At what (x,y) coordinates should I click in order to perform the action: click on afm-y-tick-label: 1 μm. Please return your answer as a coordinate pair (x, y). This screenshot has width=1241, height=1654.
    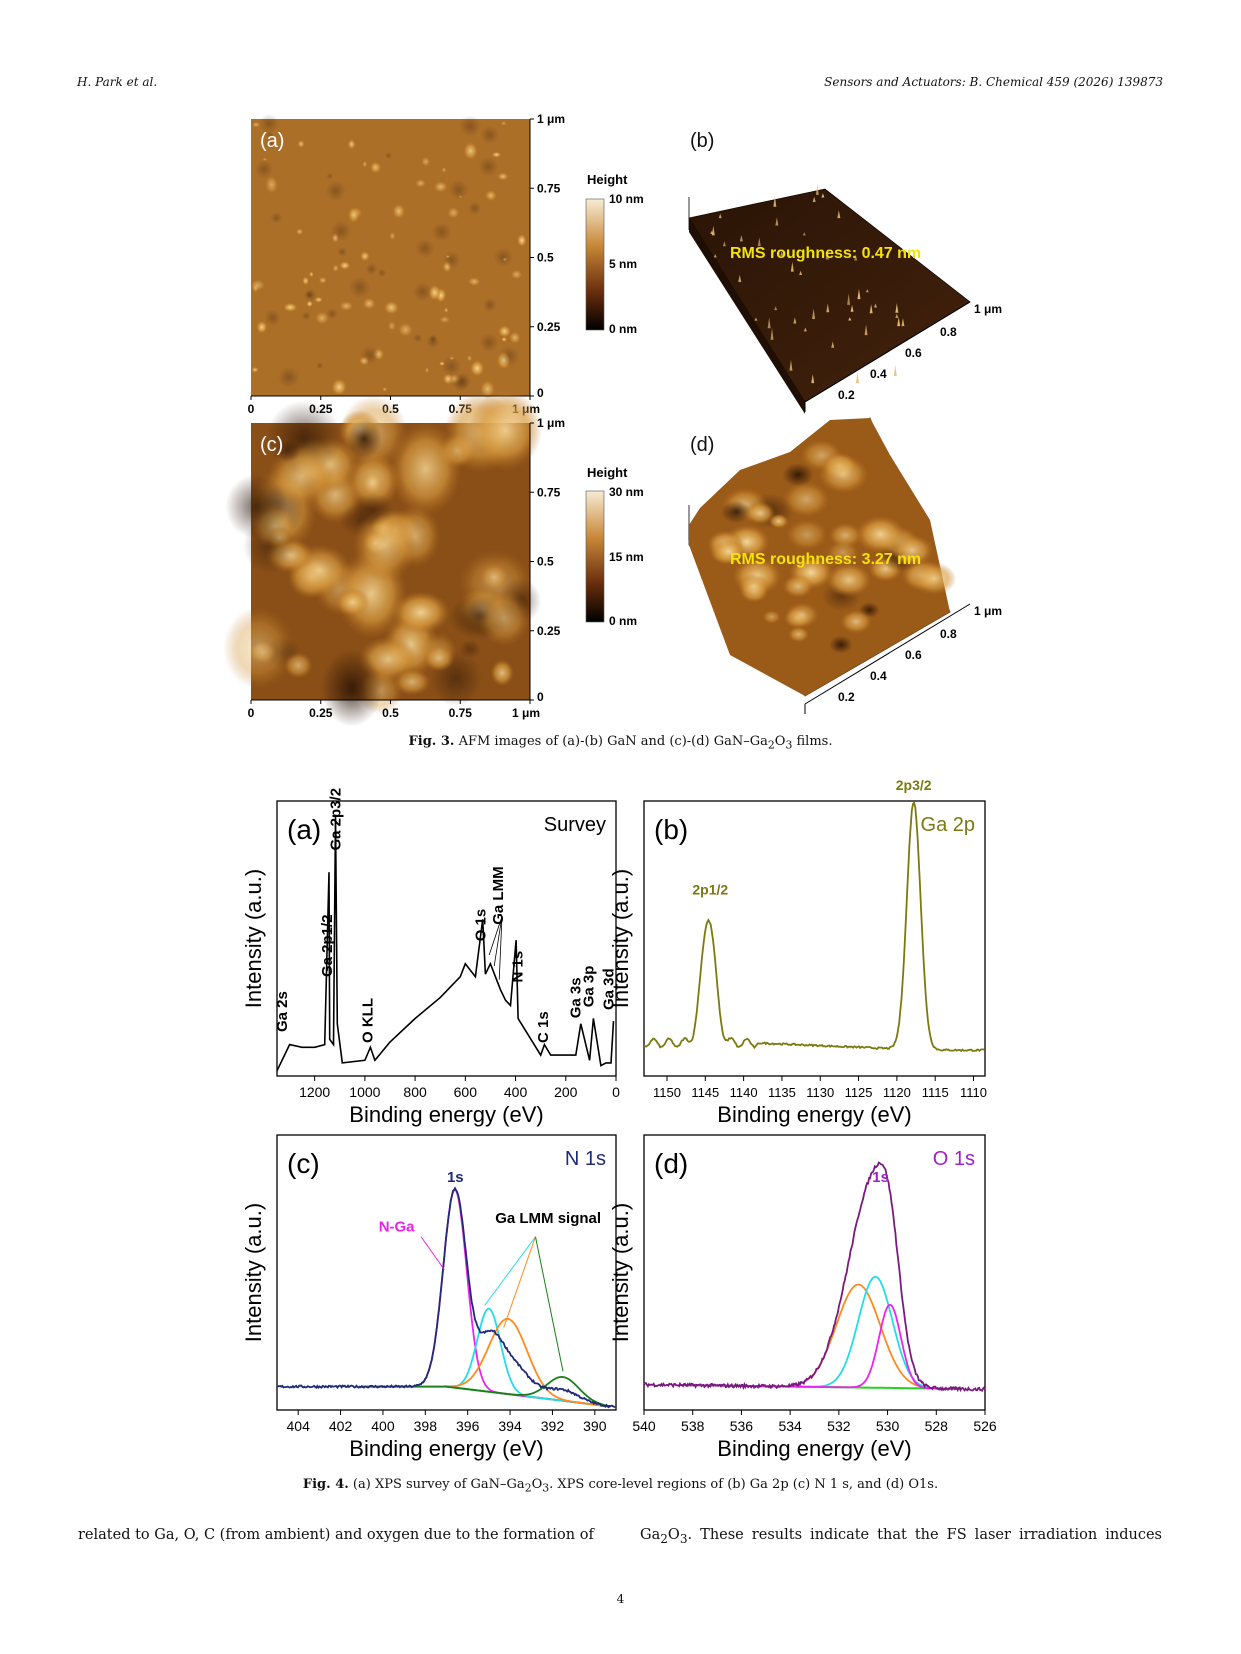
    Looking at the image, I should click on (551, 423).